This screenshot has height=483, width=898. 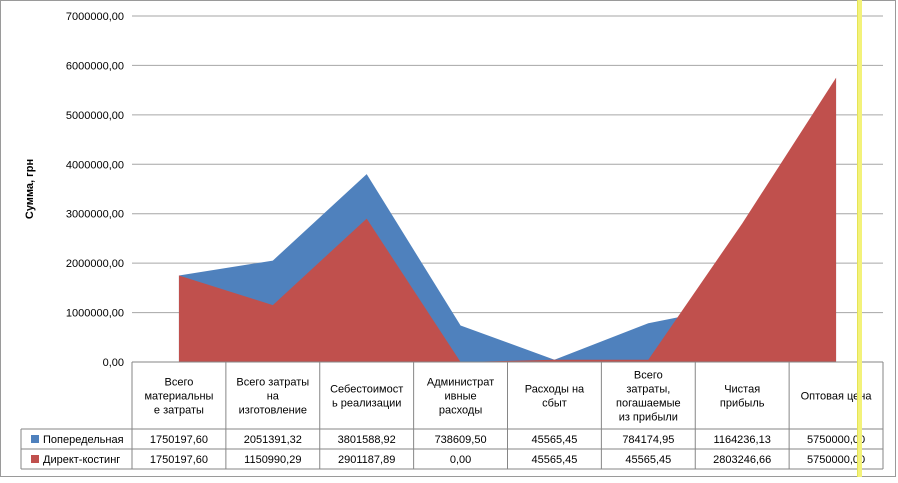 I want to click on y-tick-label-0: 0,00, so click(x=113, y=363).